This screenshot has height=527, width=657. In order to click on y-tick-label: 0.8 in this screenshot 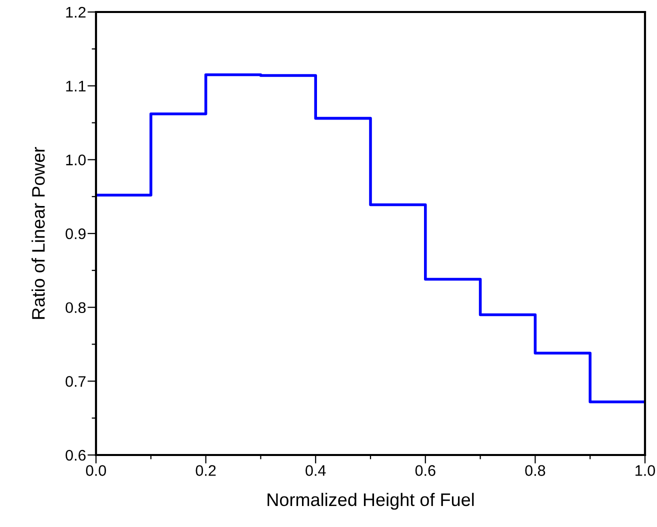, I will do `click(76, 308)`.